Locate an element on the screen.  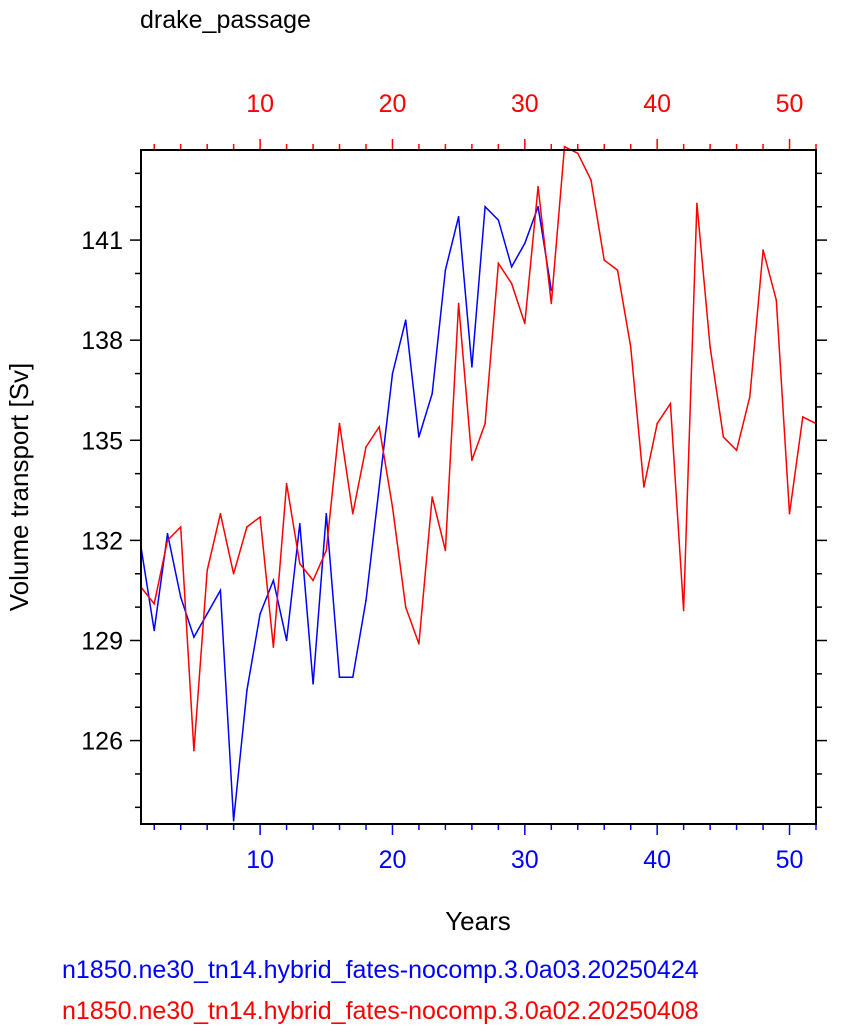
left-axis: 126 129 132 135 138 141 is located at coordinates (111, 490).